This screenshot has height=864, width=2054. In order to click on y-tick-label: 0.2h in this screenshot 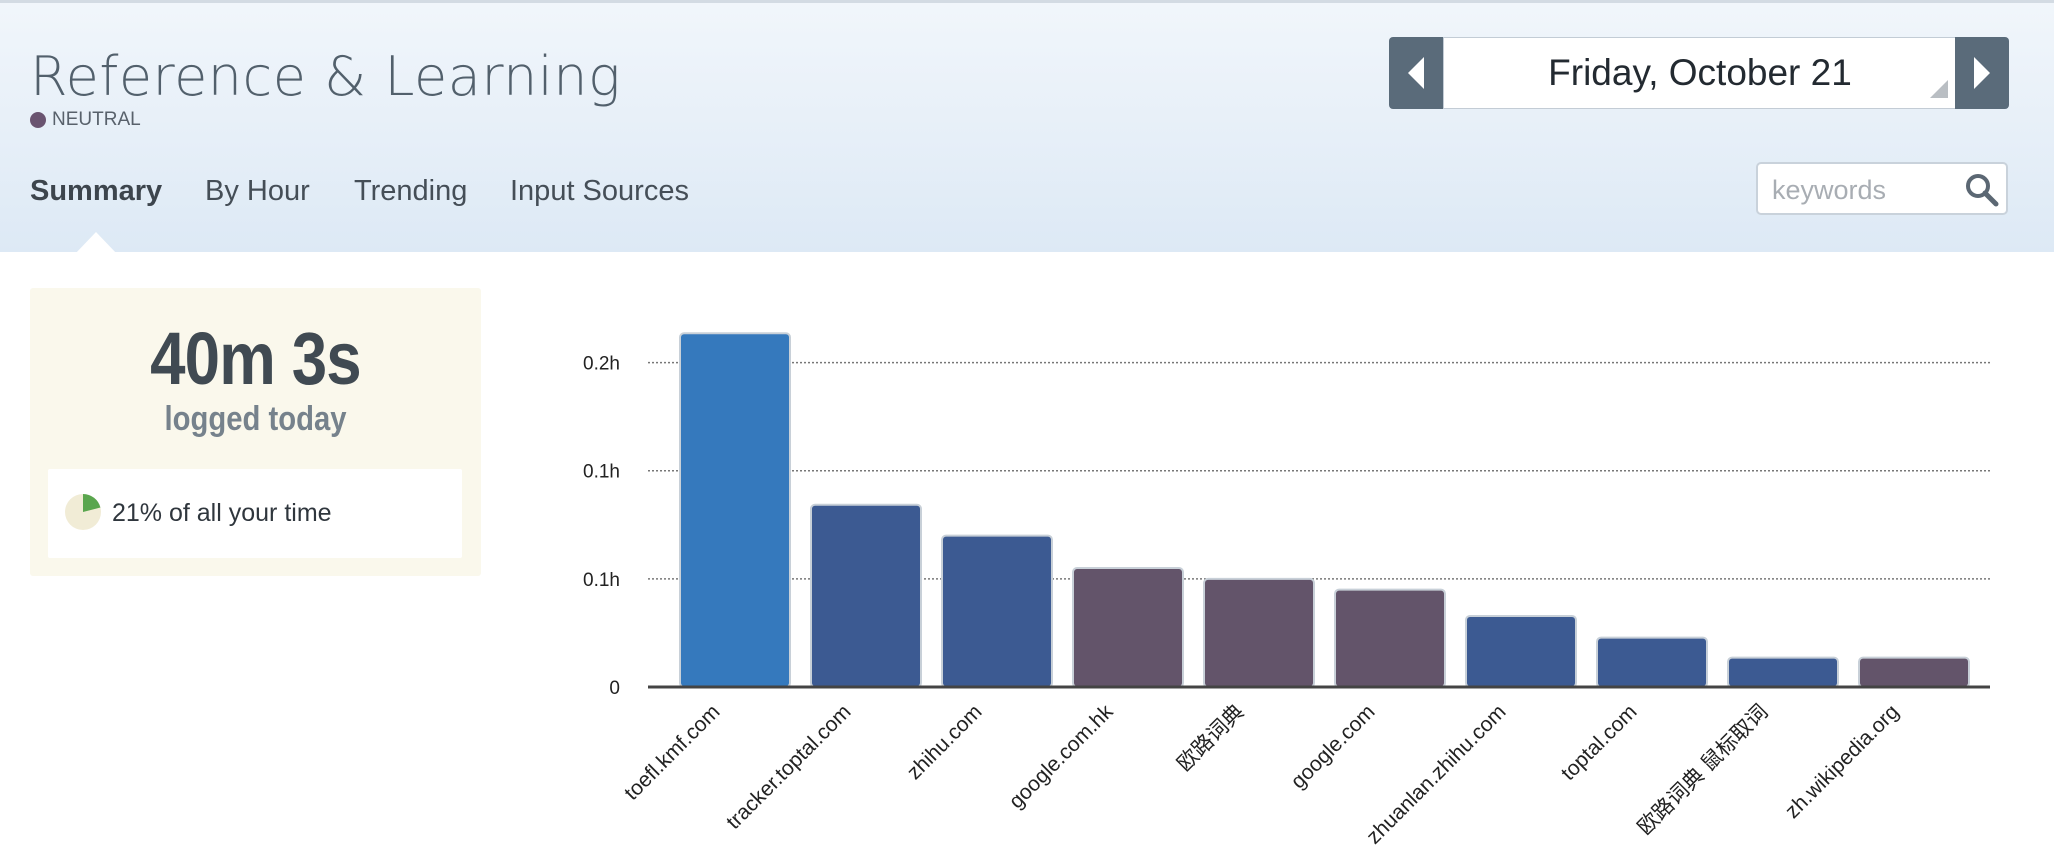, I will do `click(601, 364)`.